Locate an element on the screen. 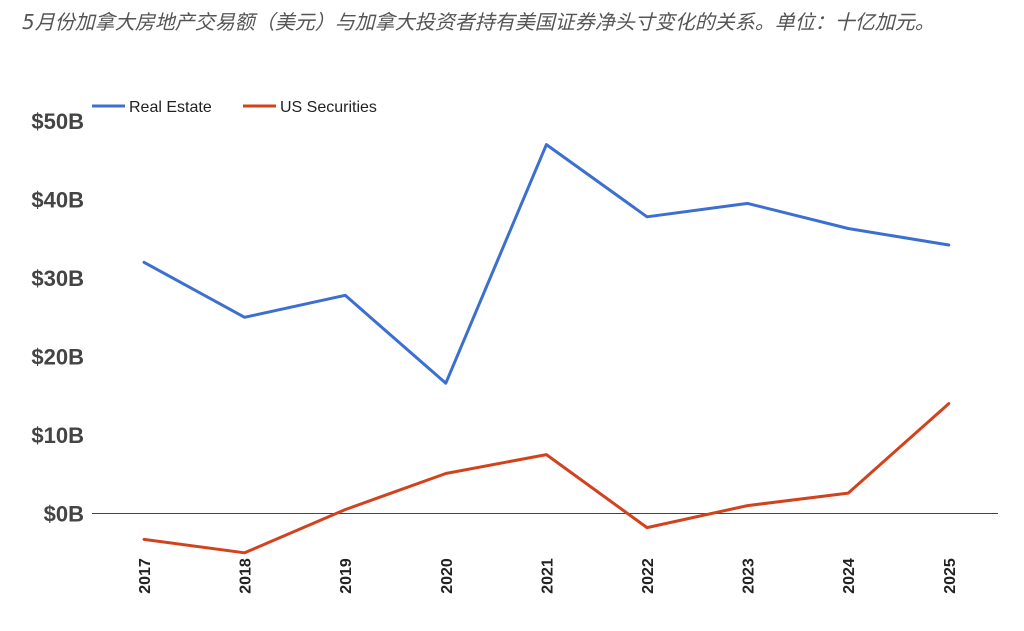 This screenshot has height=631, width=1024. y-tick-label: $30B is located at coordinates (57, 278).